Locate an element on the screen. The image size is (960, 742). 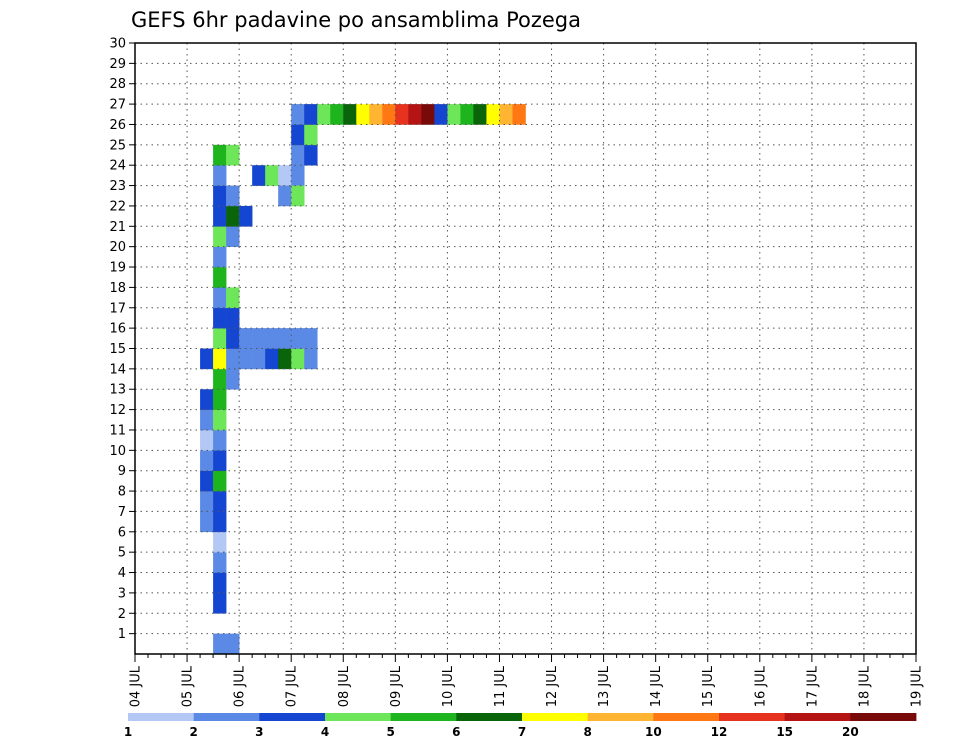
y-tick-label: 27 is located at coordinates (117, 105).